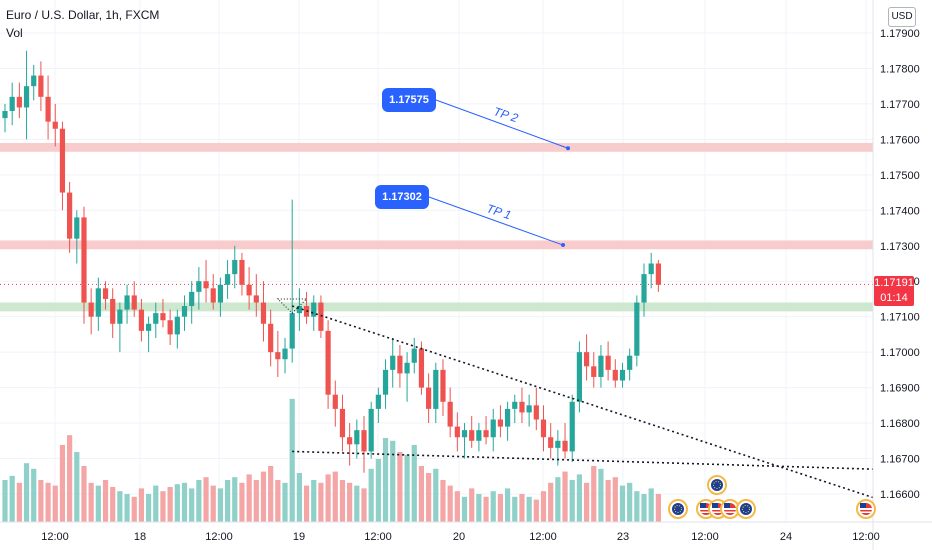 This screenshot has height=550, width=932. What do you see at coordinates (902, 17) in the screenshot?
I see `currency-button: USD` at bounding box center [902, 17].